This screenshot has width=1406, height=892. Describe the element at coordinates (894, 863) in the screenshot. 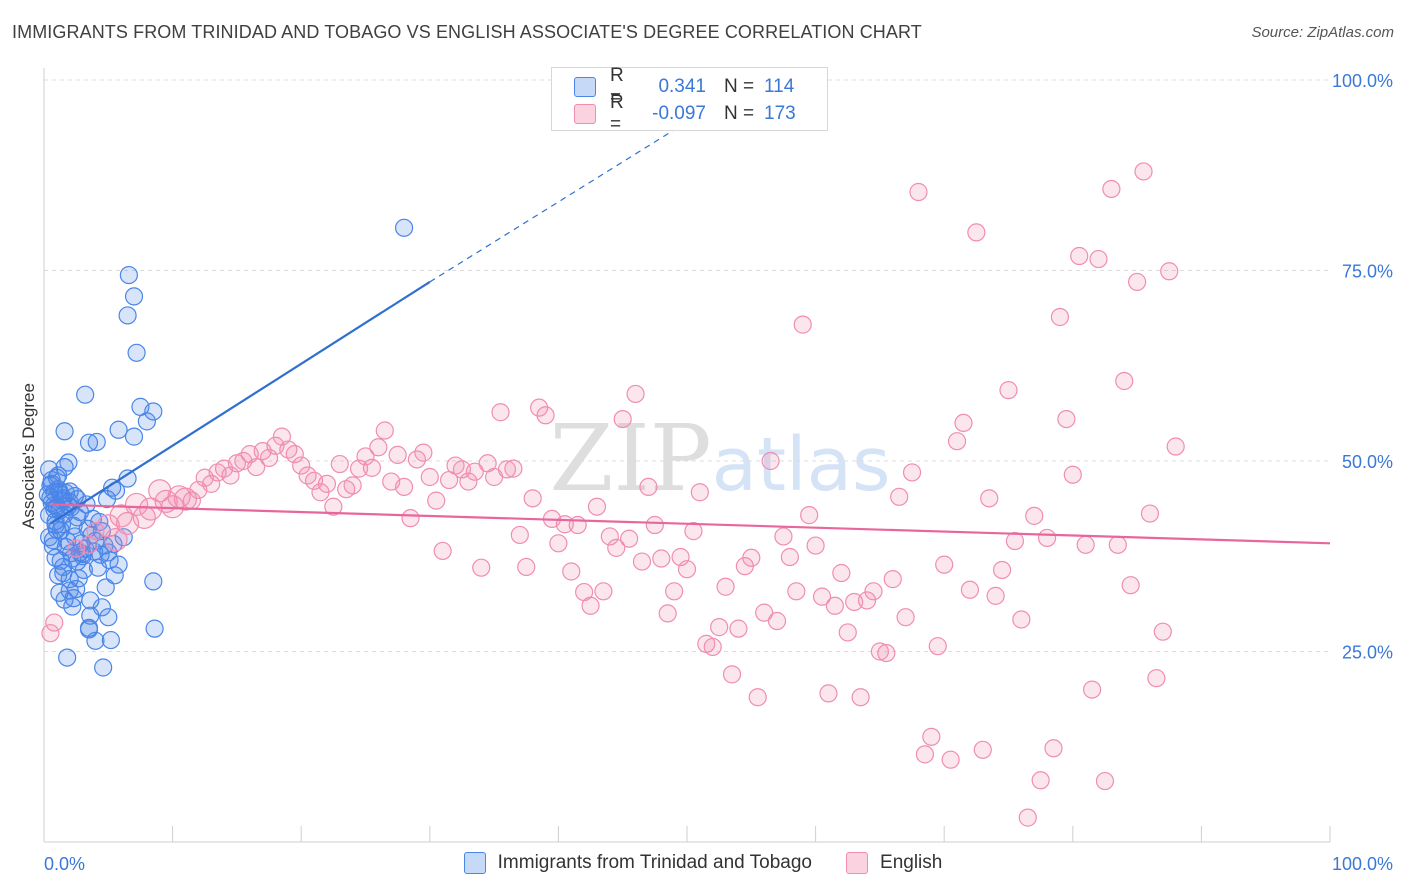

I see `legend-item-english: English` at that location.